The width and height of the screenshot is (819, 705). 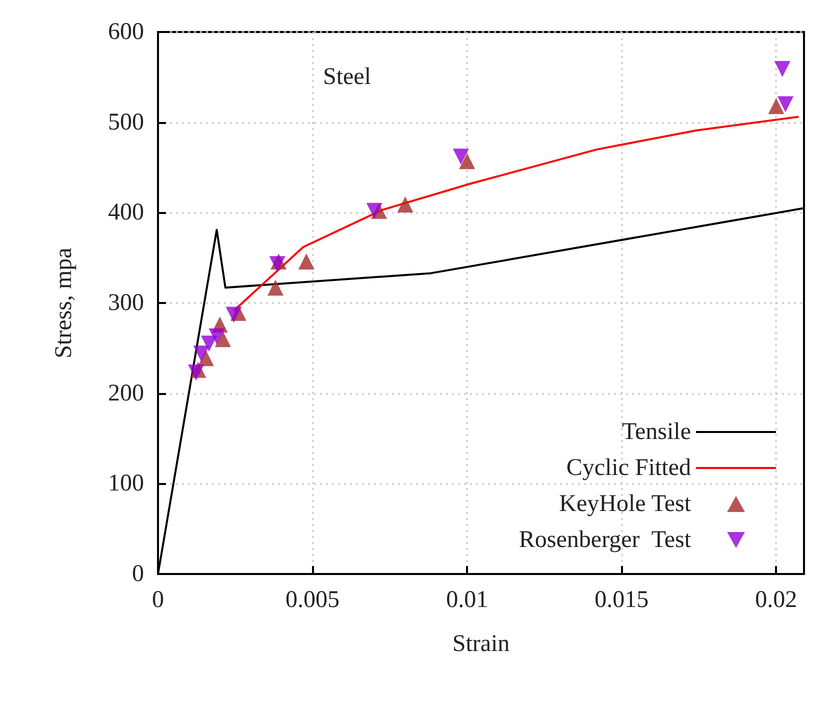 What do you see at coordinates (126, 393) in the screenshot?
I see `y-tick-label: 200` at bounding box center [126, 393].